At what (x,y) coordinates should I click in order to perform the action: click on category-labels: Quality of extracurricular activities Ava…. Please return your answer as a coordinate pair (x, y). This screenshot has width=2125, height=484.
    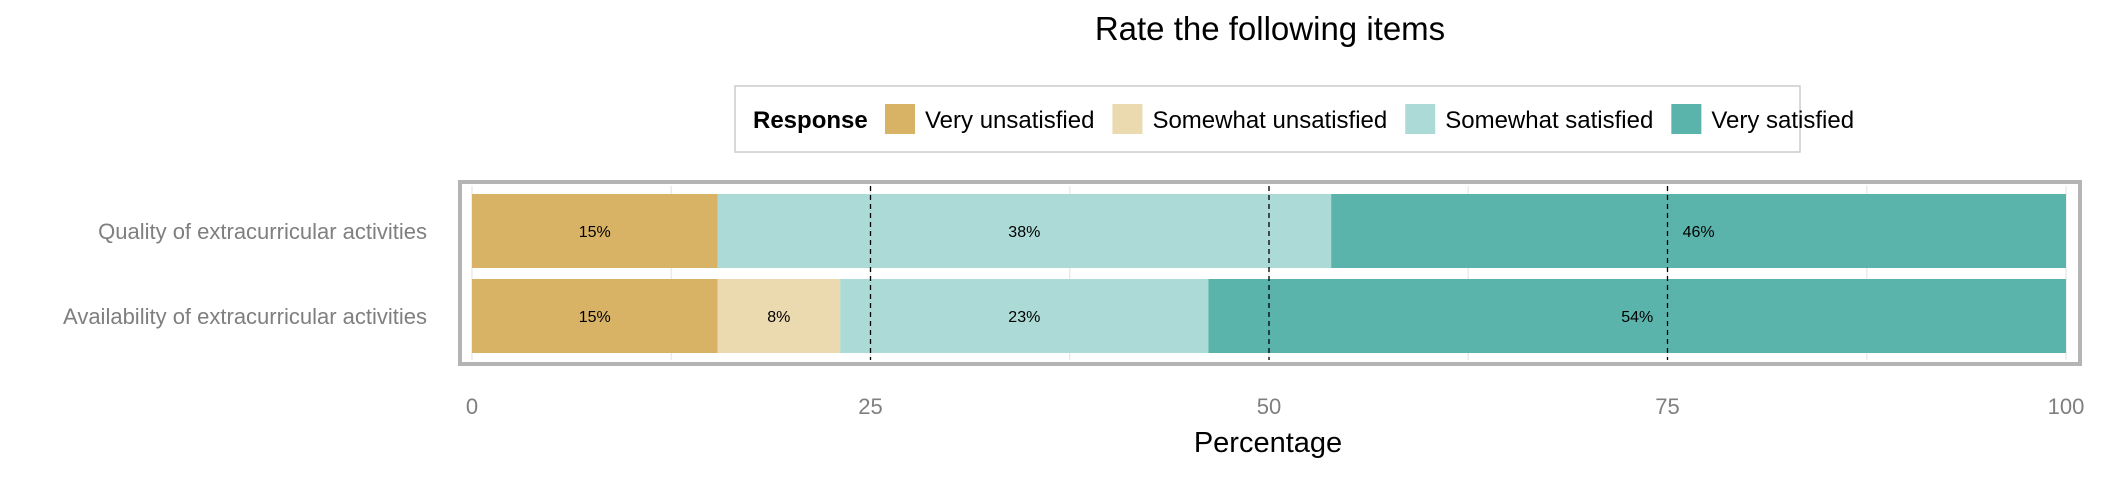
    Looking at the image, I should click on (245, 274).